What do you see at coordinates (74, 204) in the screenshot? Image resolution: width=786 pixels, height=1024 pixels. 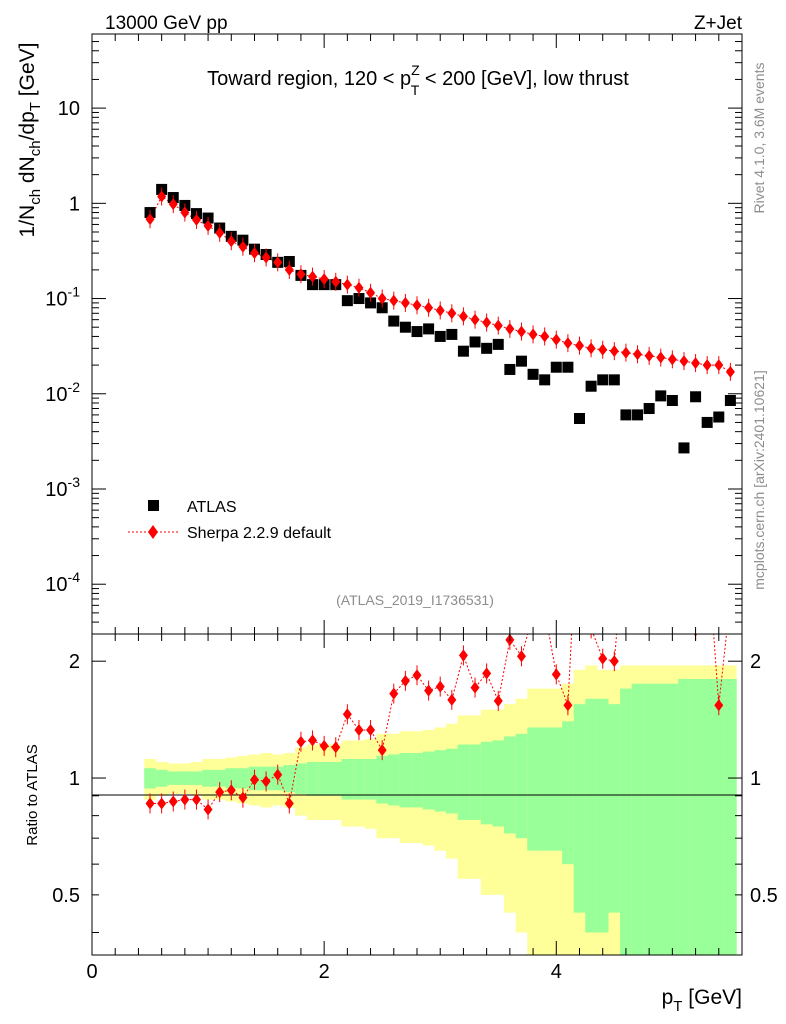 I see `y-tick-label: 1` at bounding box center [74, 204].